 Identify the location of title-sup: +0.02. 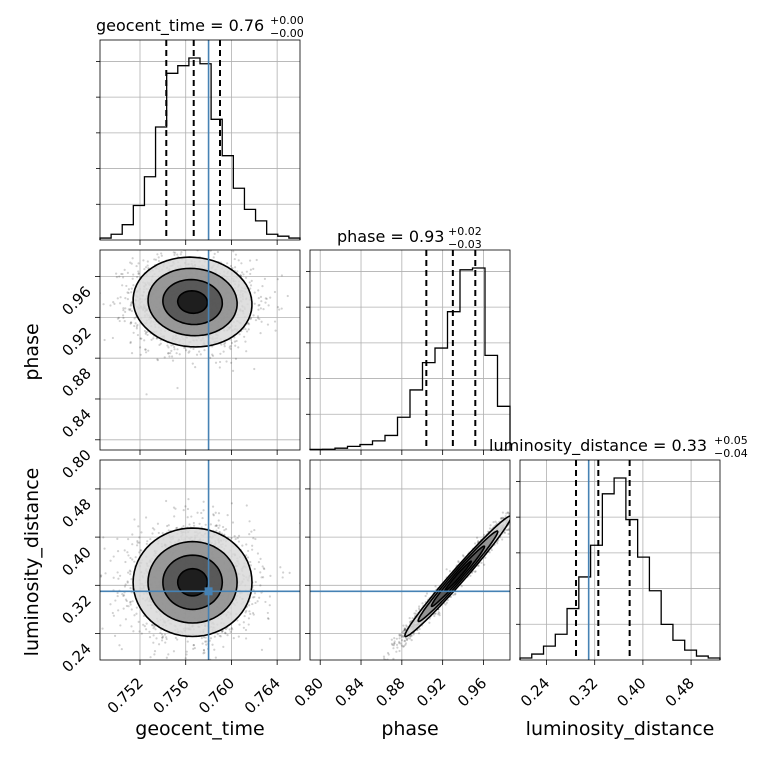
(465, 231).